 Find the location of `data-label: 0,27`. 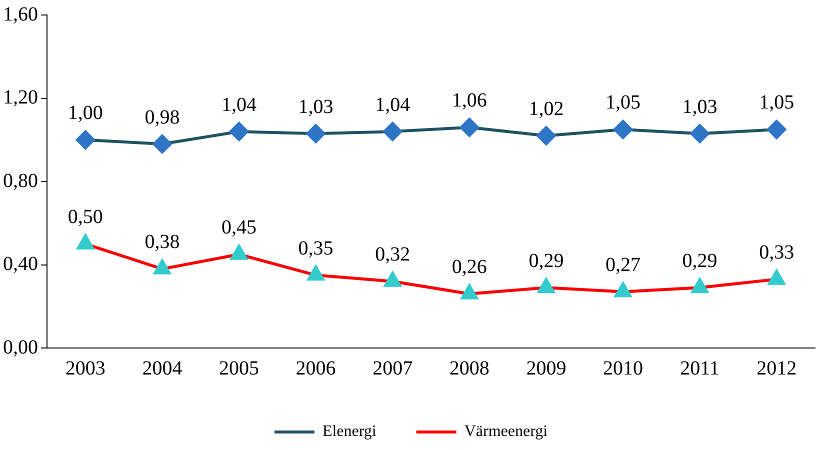

data-label: 0,27 is located at coordinates (623, 265).